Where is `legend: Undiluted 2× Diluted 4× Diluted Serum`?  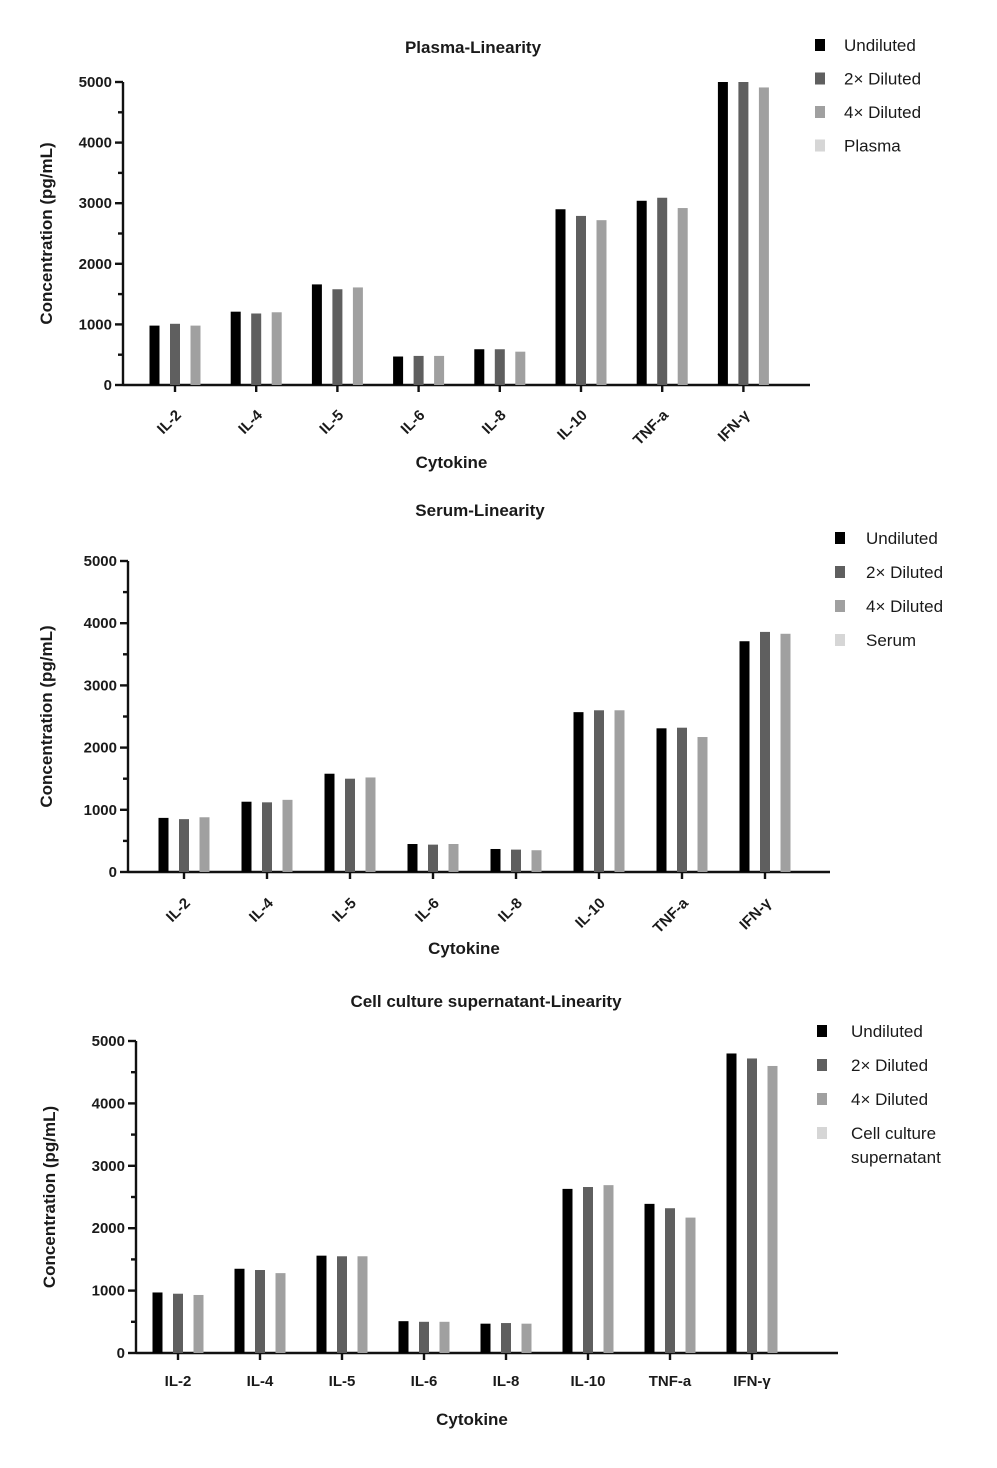
legend: Undiluted 2× Diluted 4× Diluted Serum is located at coordinates (889, 589).